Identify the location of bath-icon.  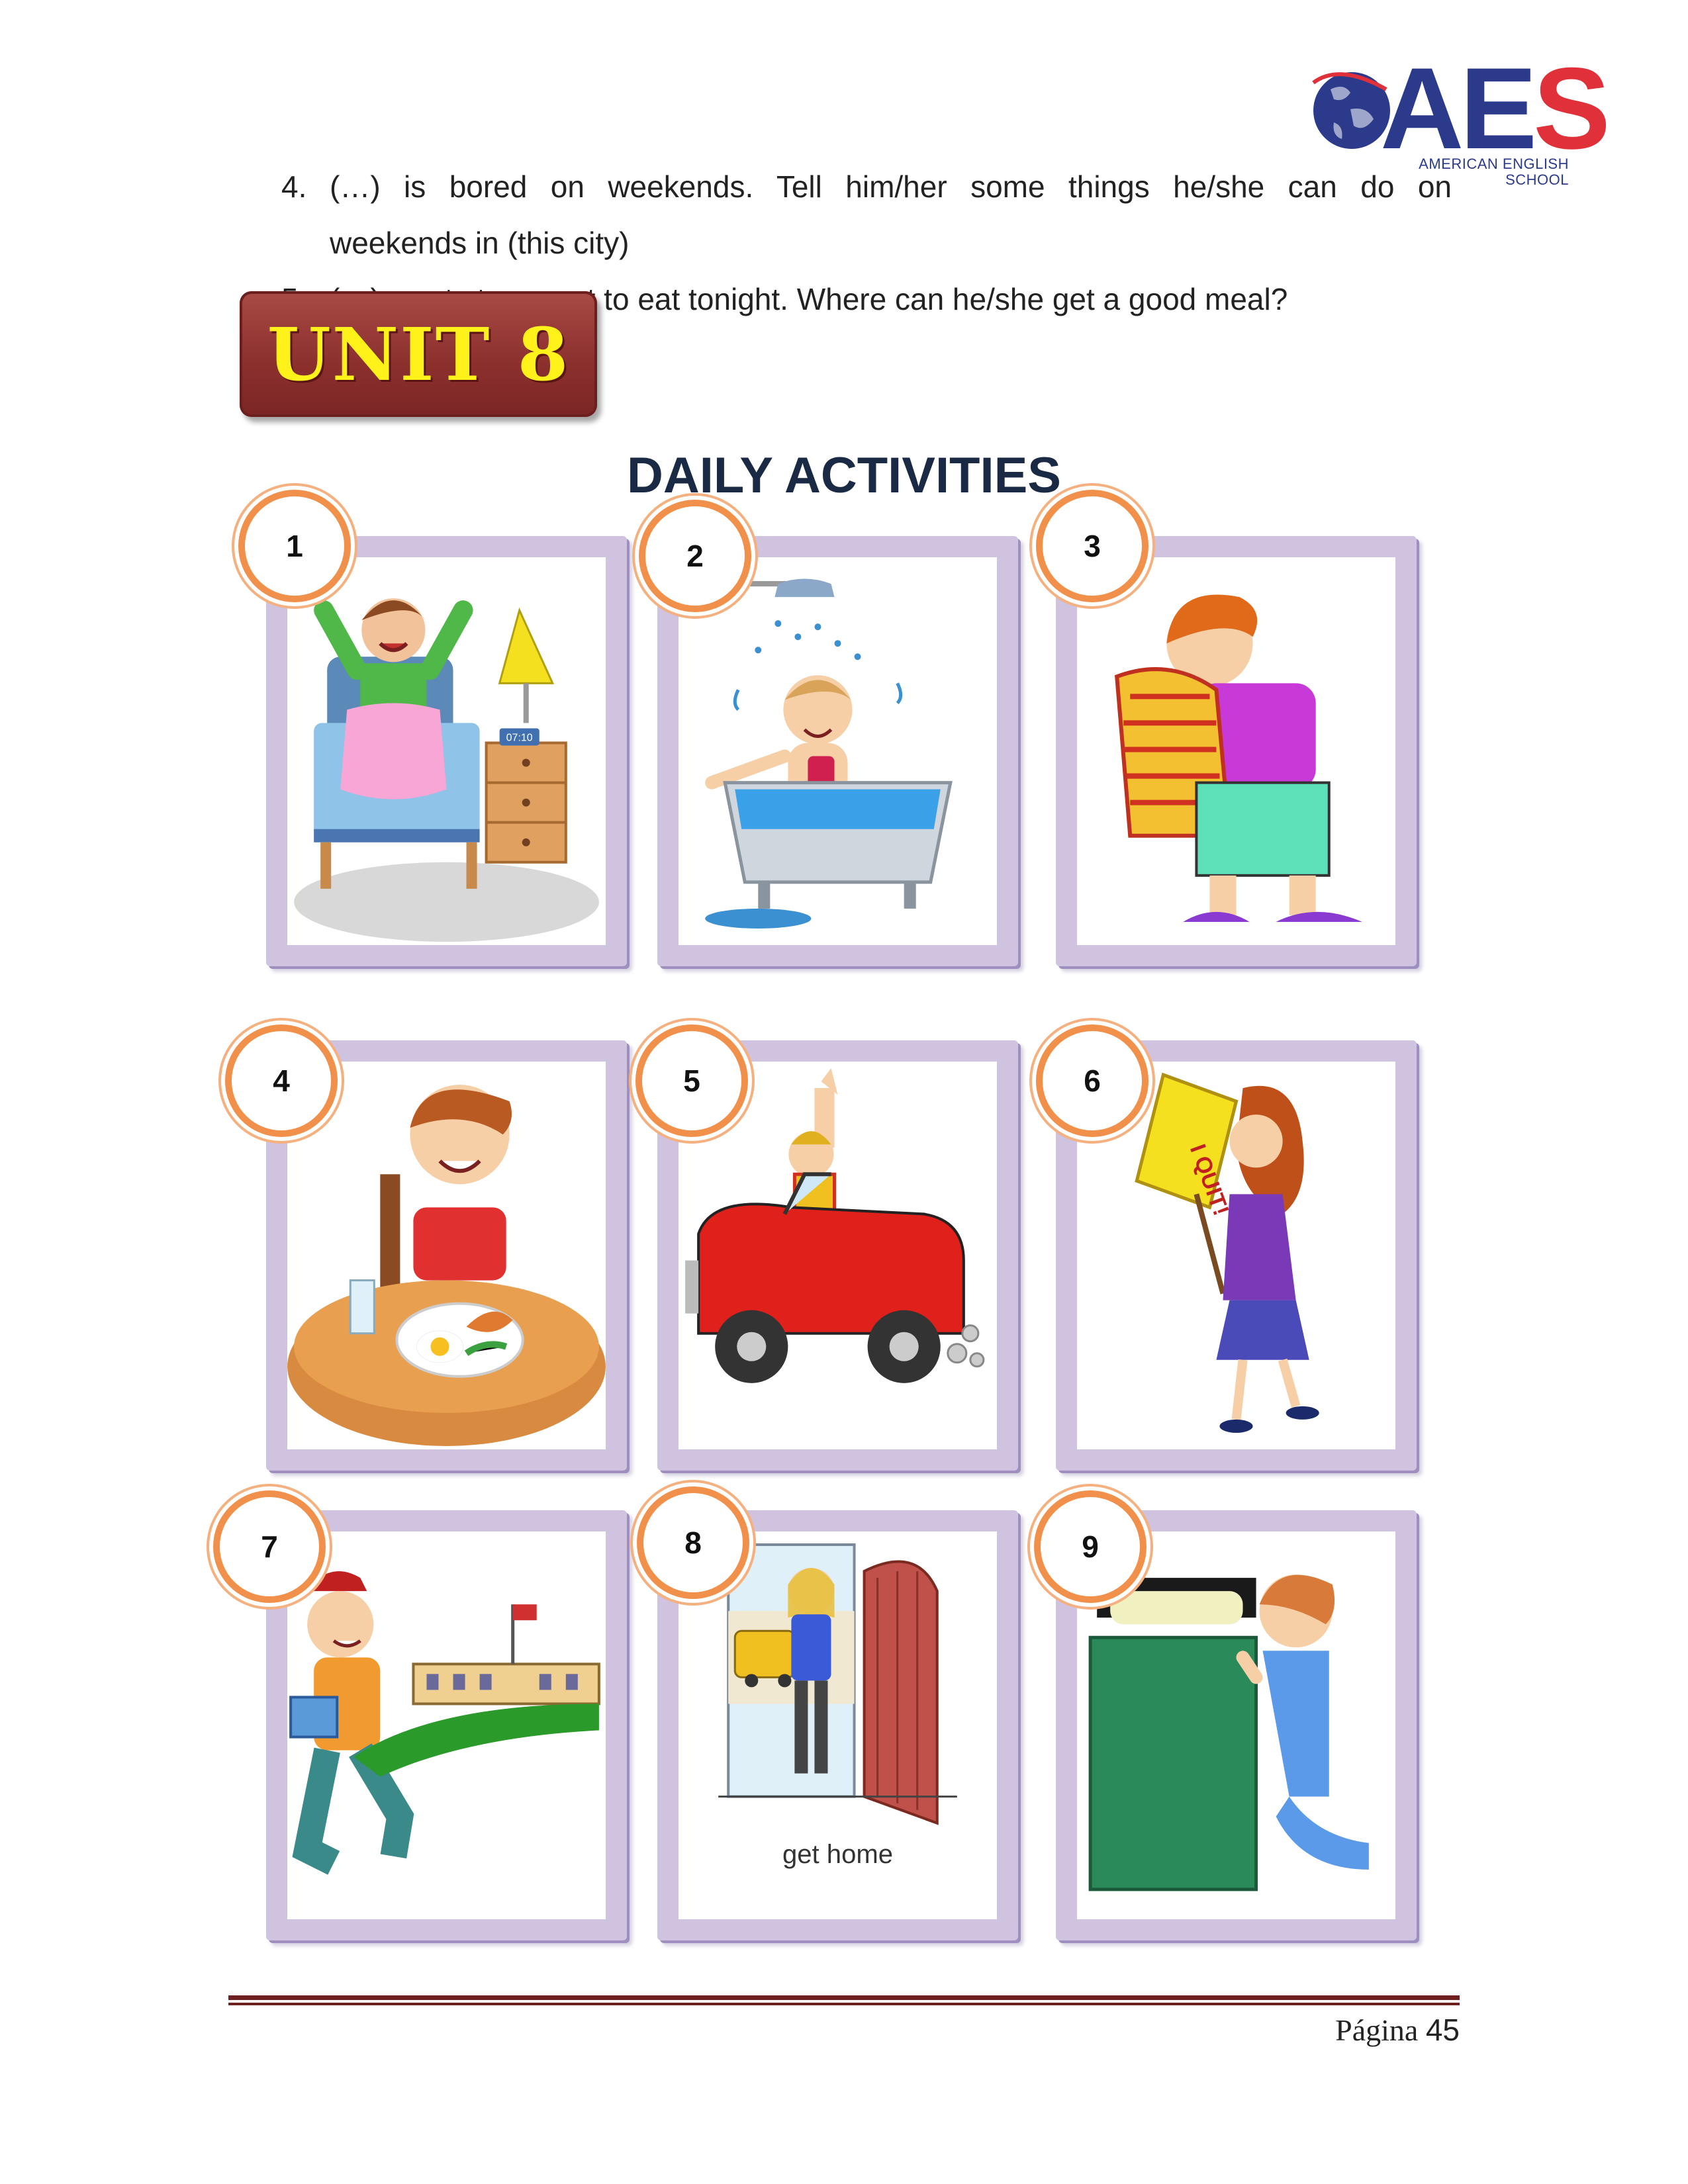
(829, 749).